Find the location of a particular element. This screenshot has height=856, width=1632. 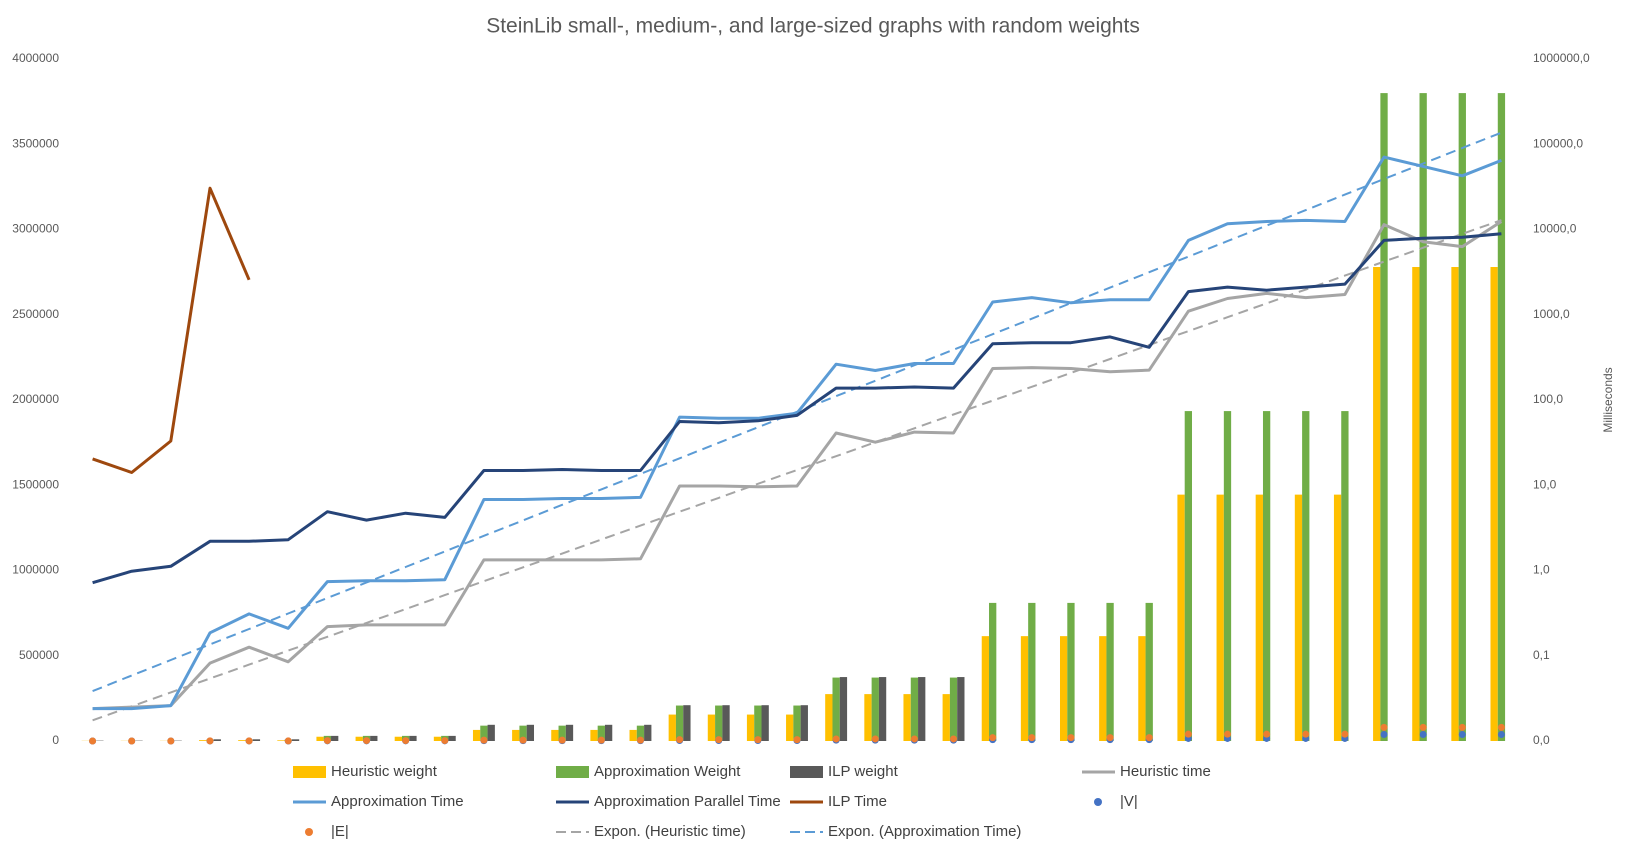

y-tick-label: 4000000 is located at coordinates (35, 58).